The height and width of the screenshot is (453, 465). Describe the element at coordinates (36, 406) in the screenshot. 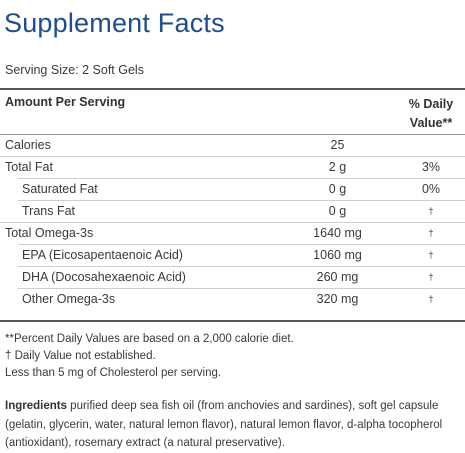

I see `ingredients-label: Ingredients` at that location.